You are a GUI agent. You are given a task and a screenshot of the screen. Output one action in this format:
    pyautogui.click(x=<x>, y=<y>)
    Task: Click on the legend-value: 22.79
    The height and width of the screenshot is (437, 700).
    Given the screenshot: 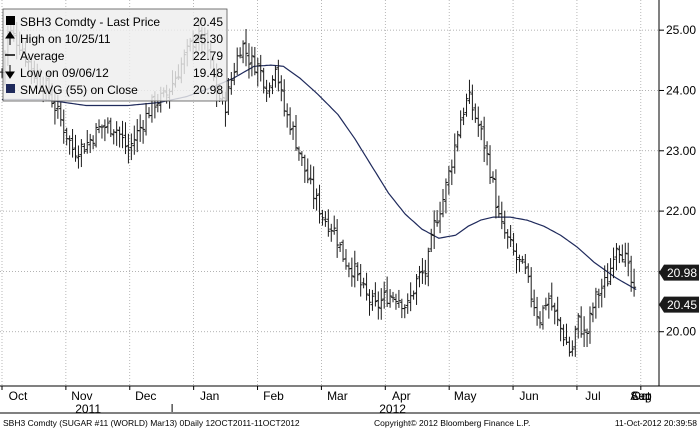 What is the action you would take?
    pyautogui.click(x=208, y=56)
    